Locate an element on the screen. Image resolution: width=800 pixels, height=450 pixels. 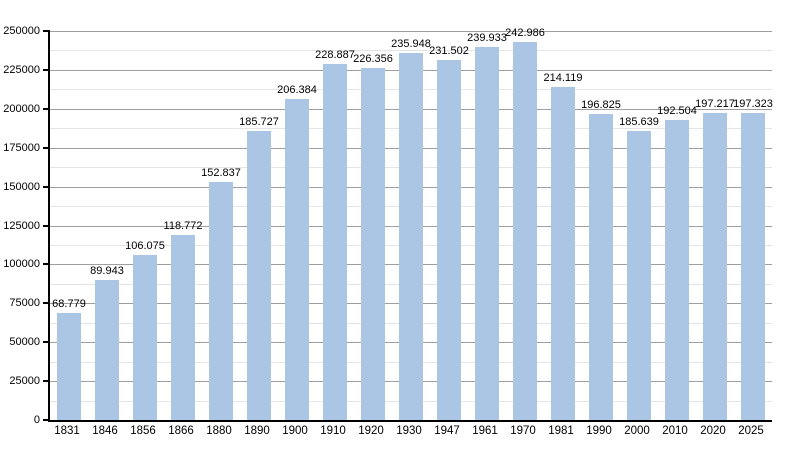
bar-1970 is located at coordinates (525, 230).